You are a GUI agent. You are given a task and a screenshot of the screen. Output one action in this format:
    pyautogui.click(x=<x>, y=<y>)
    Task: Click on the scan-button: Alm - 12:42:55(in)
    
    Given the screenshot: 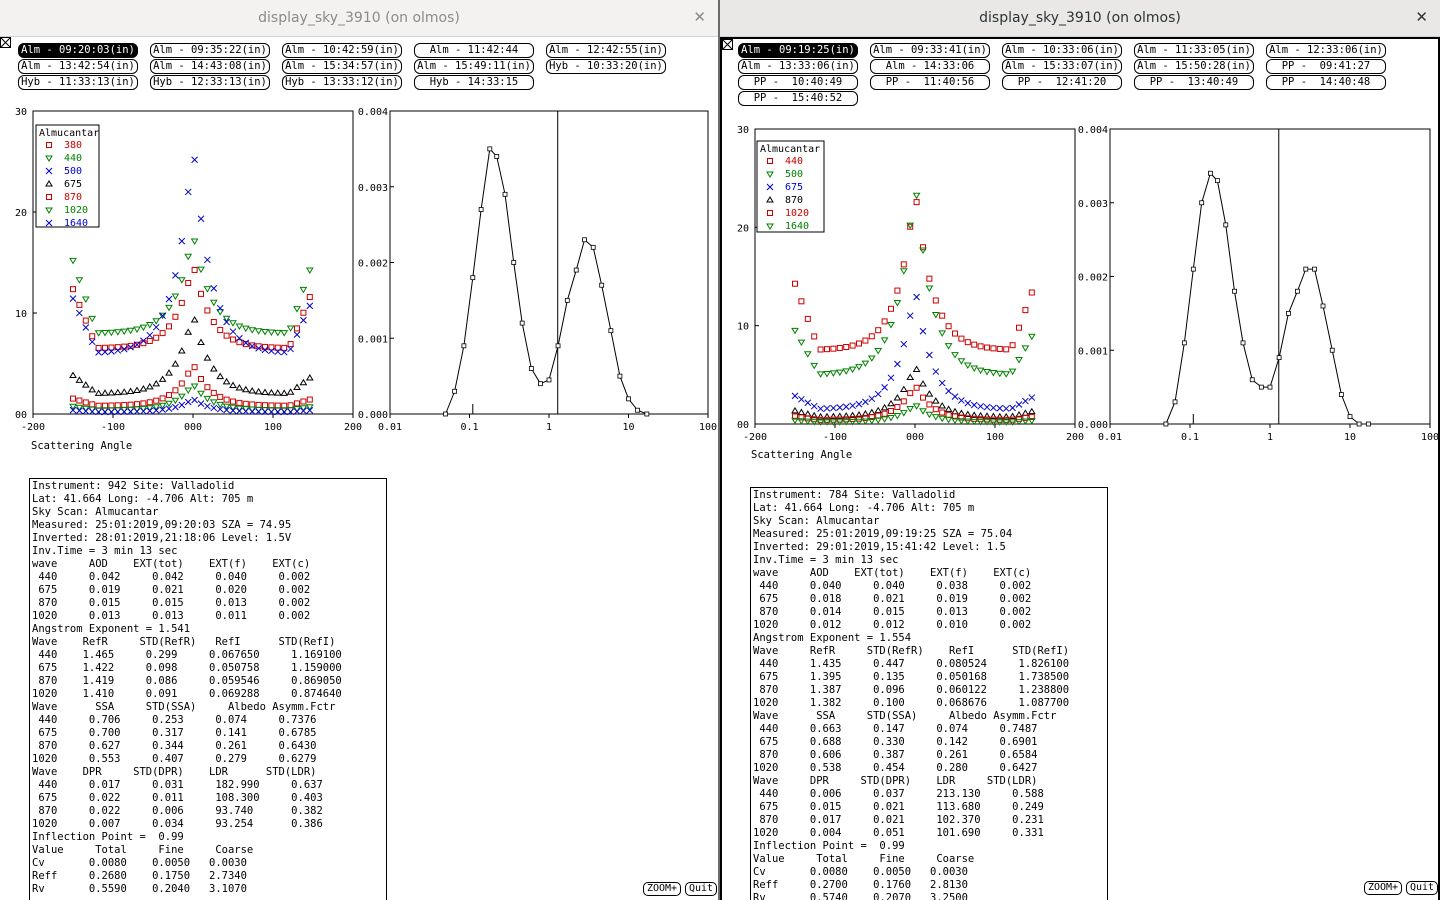 What is the action you would take?
    pyautogui.click(x=606, y=50)
    